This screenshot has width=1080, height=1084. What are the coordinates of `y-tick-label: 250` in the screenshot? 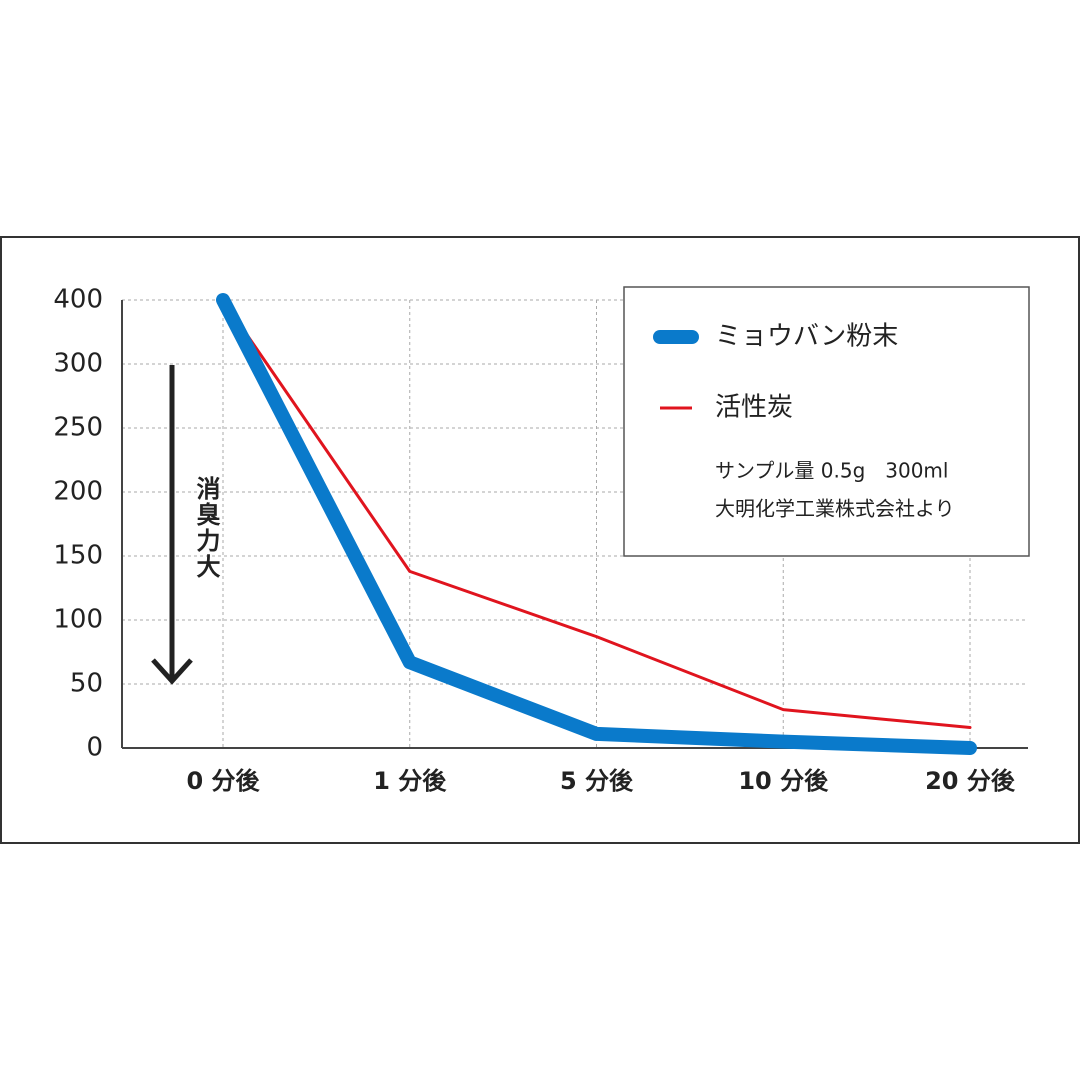 It's located at (78, 428).